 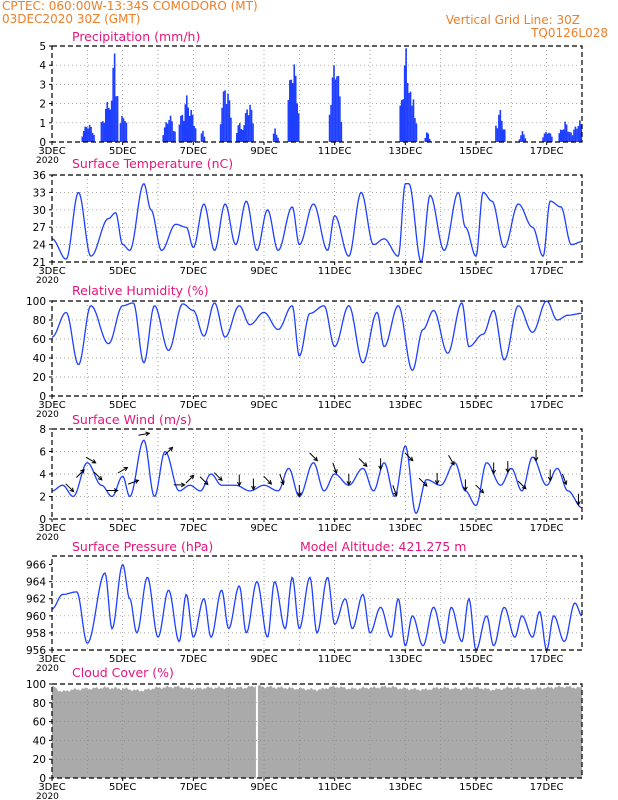 What do you see at coordinates (42, 498) in the screenshot?
I see `wind-ytick-label: 2` at bounding box center [42, 498].